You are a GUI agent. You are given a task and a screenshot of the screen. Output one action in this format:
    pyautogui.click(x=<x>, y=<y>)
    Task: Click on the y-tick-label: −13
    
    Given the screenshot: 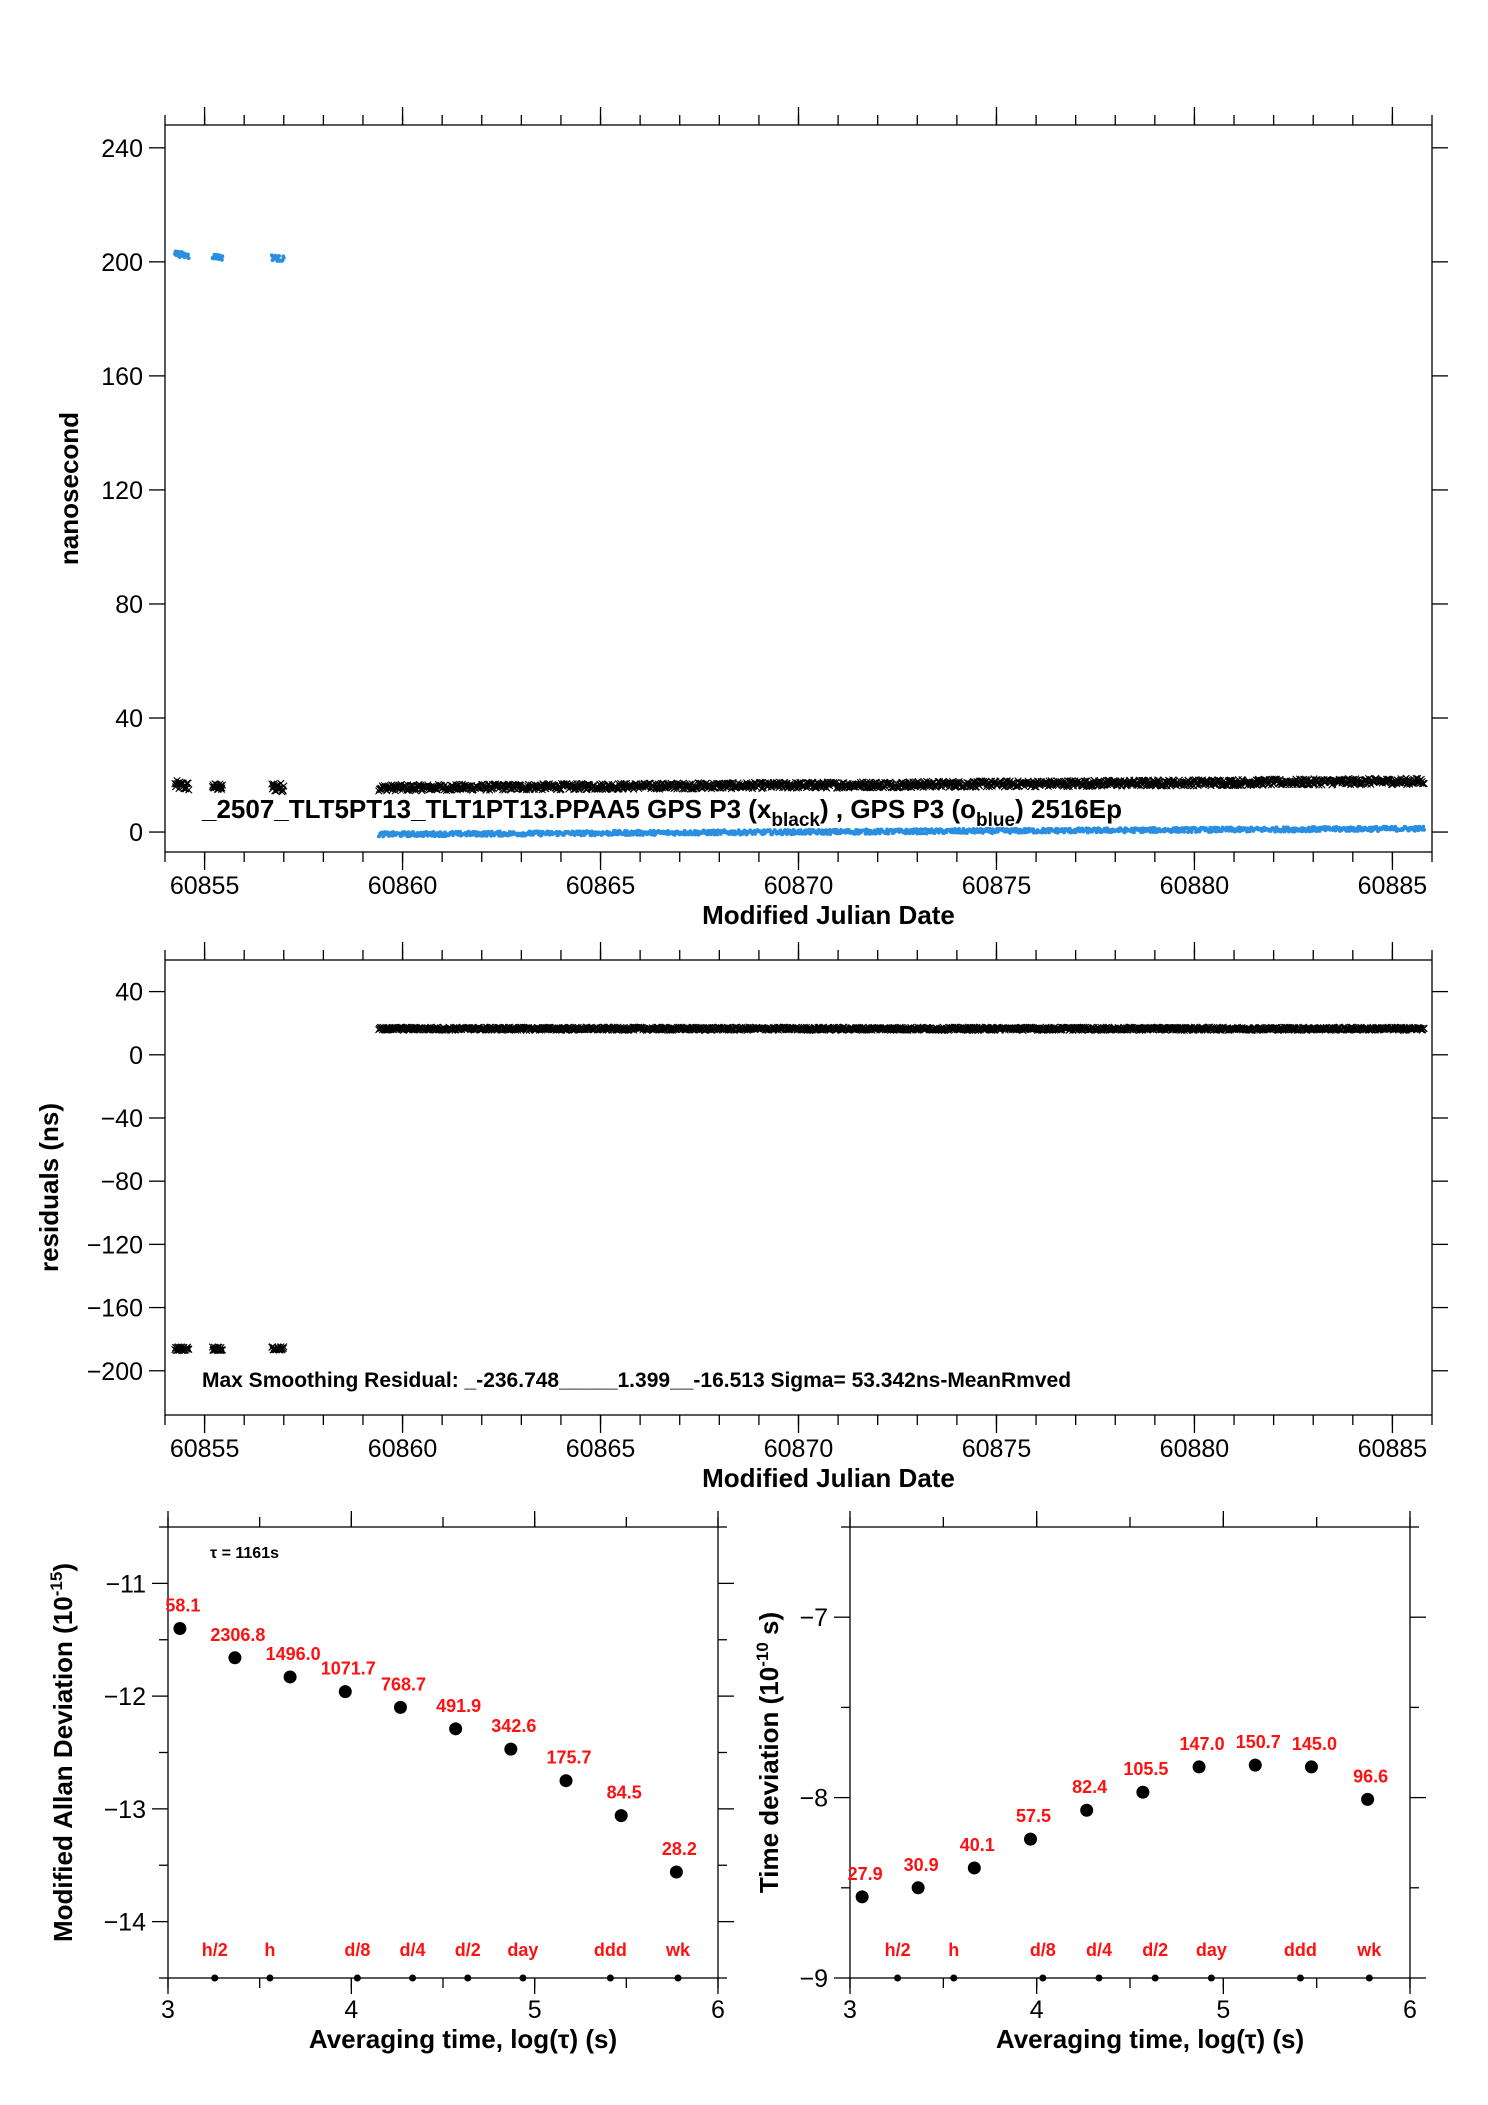 What is the action you would take?
    pyautogui.click(x=125, y=1810)
    